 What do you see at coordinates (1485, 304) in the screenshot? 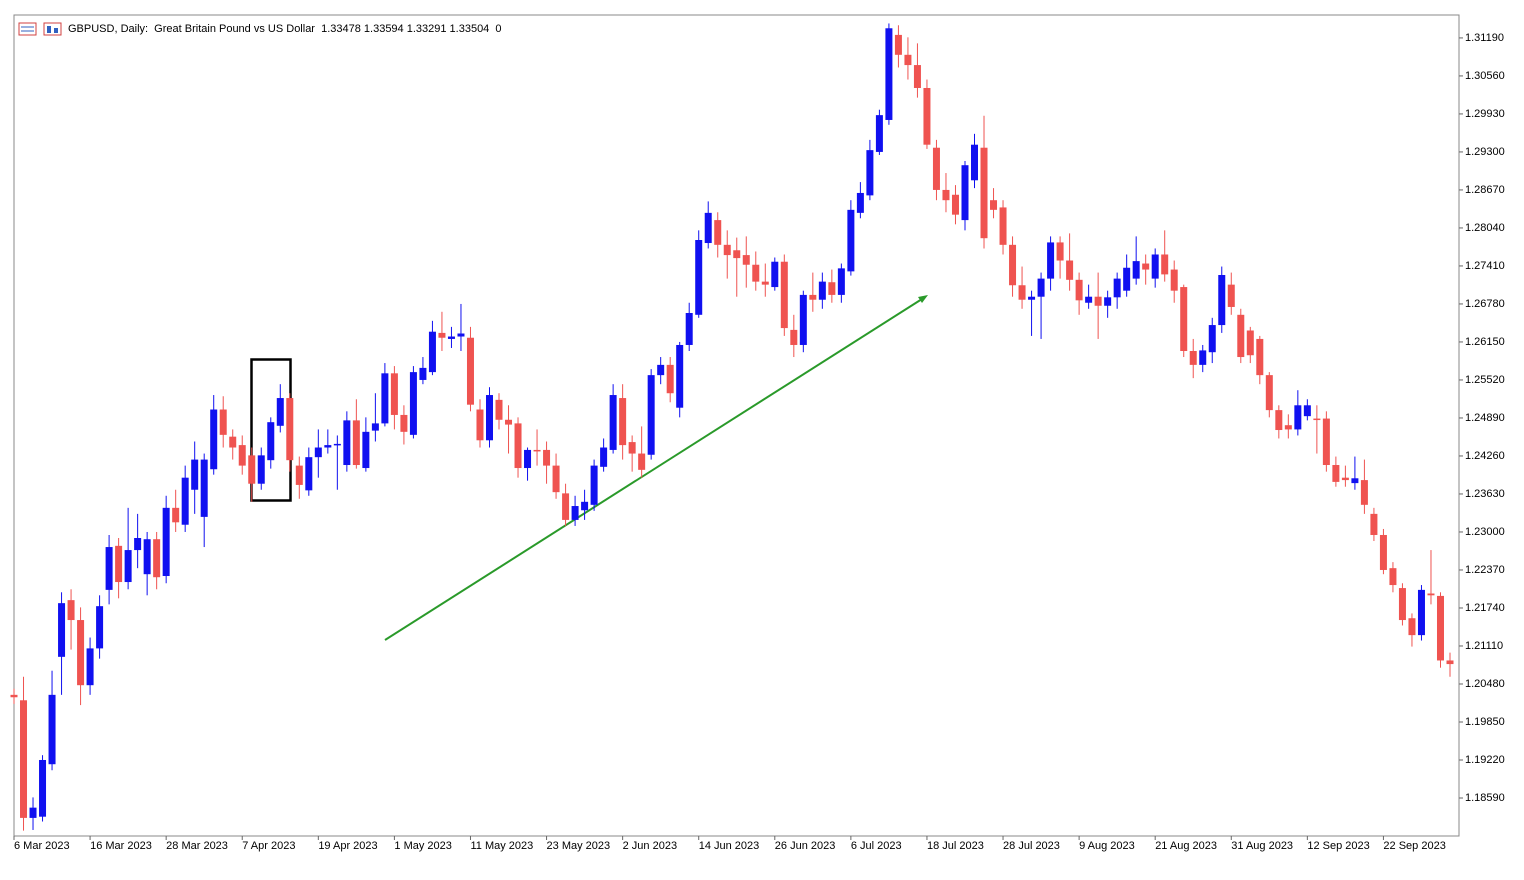
I see `y-tick-label: 1.26780` at bounding box center [1485, 304].